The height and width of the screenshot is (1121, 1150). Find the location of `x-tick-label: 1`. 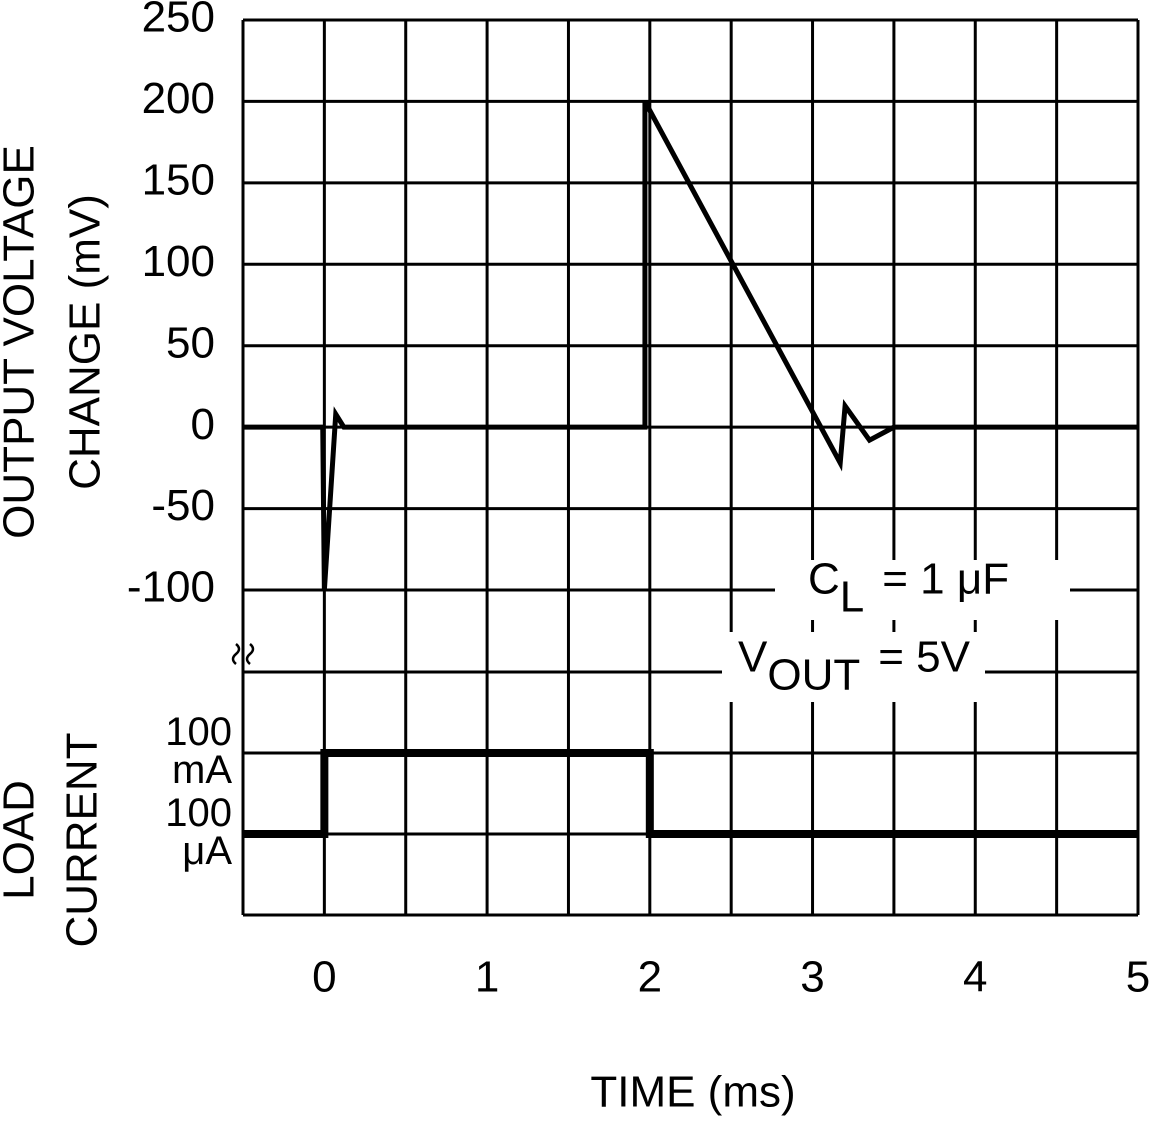

x-tick-label: 1 is located at coordinates (487, 977).